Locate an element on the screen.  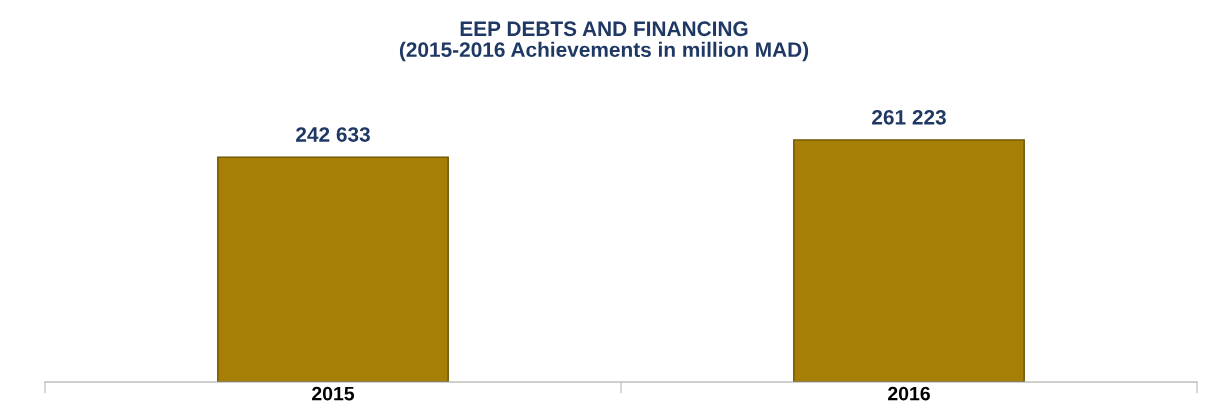
chart-title: EEP DEBTS AND FINANCING (2015-2016 Achievements in million MAD) is located at coordinates (604, 41).